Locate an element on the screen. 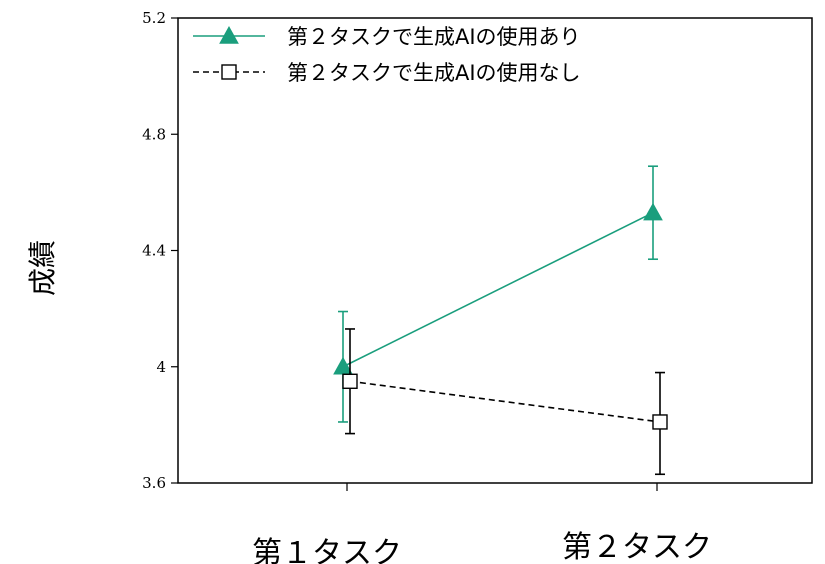  legend-label: 第２タスクで生成AIの使用なし is located at coordinates (434, 73).